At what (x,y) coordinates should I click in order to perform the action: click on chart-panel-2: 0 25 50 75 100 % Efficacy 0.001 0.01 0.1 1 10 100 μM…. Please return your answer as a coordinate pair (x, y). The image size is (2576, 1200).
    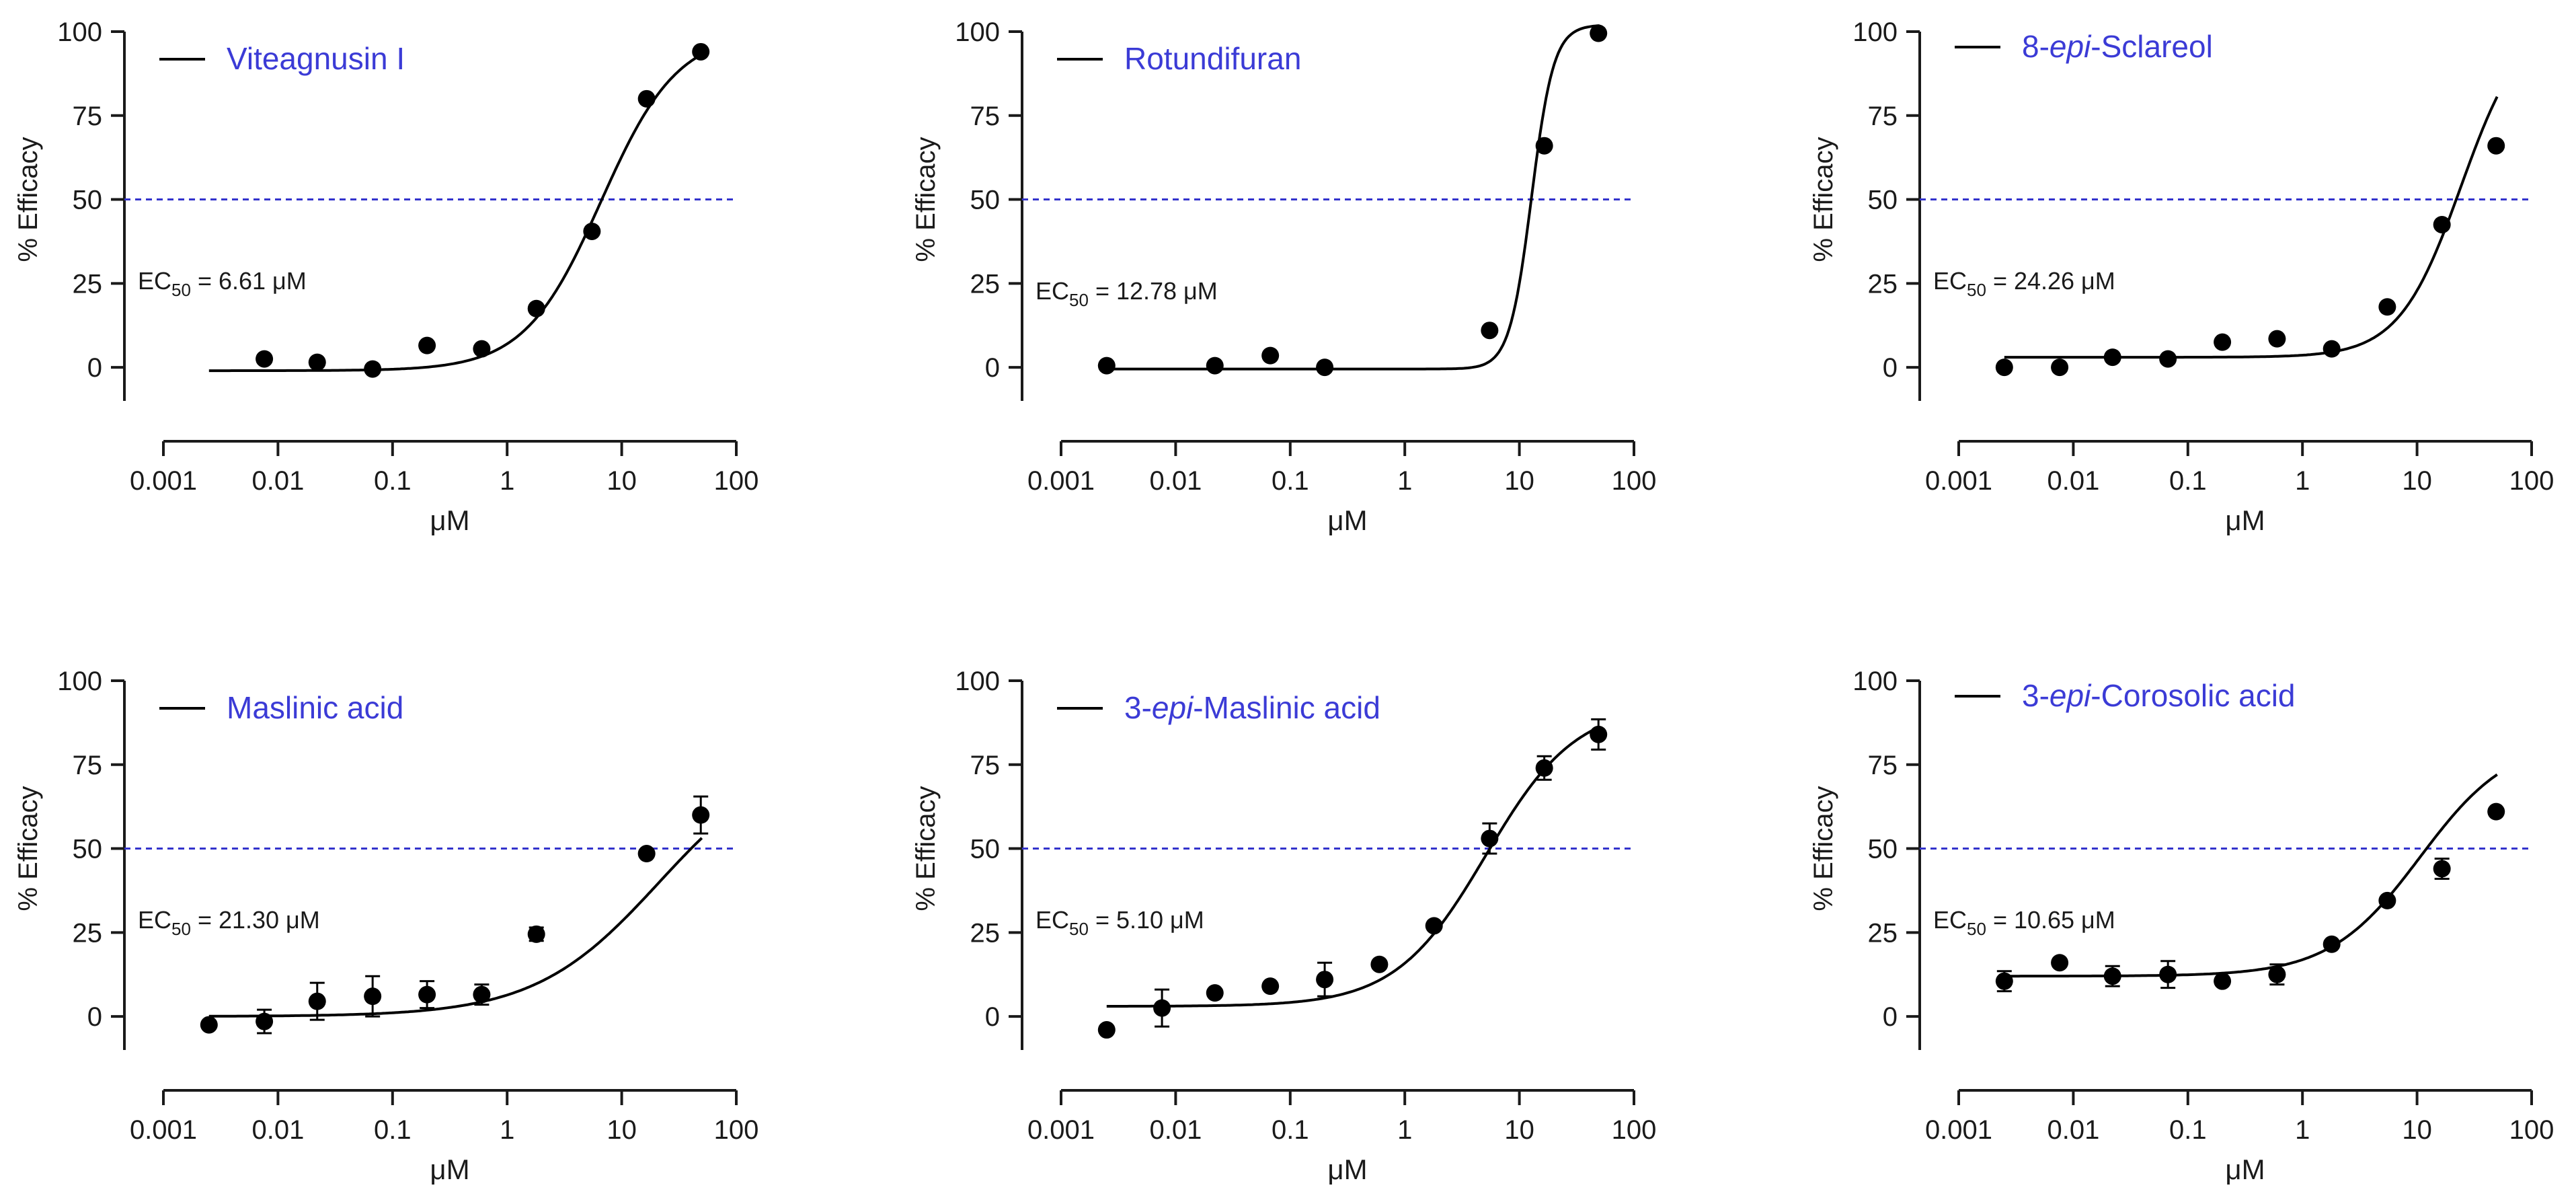
    Looking at the image, I should click on (1284, 276).